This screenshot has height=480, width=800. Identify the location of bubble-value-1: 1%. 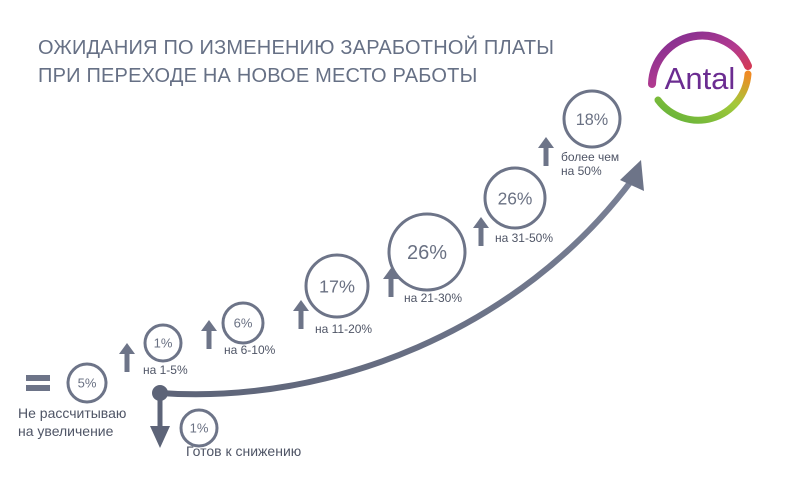
(199, 428).